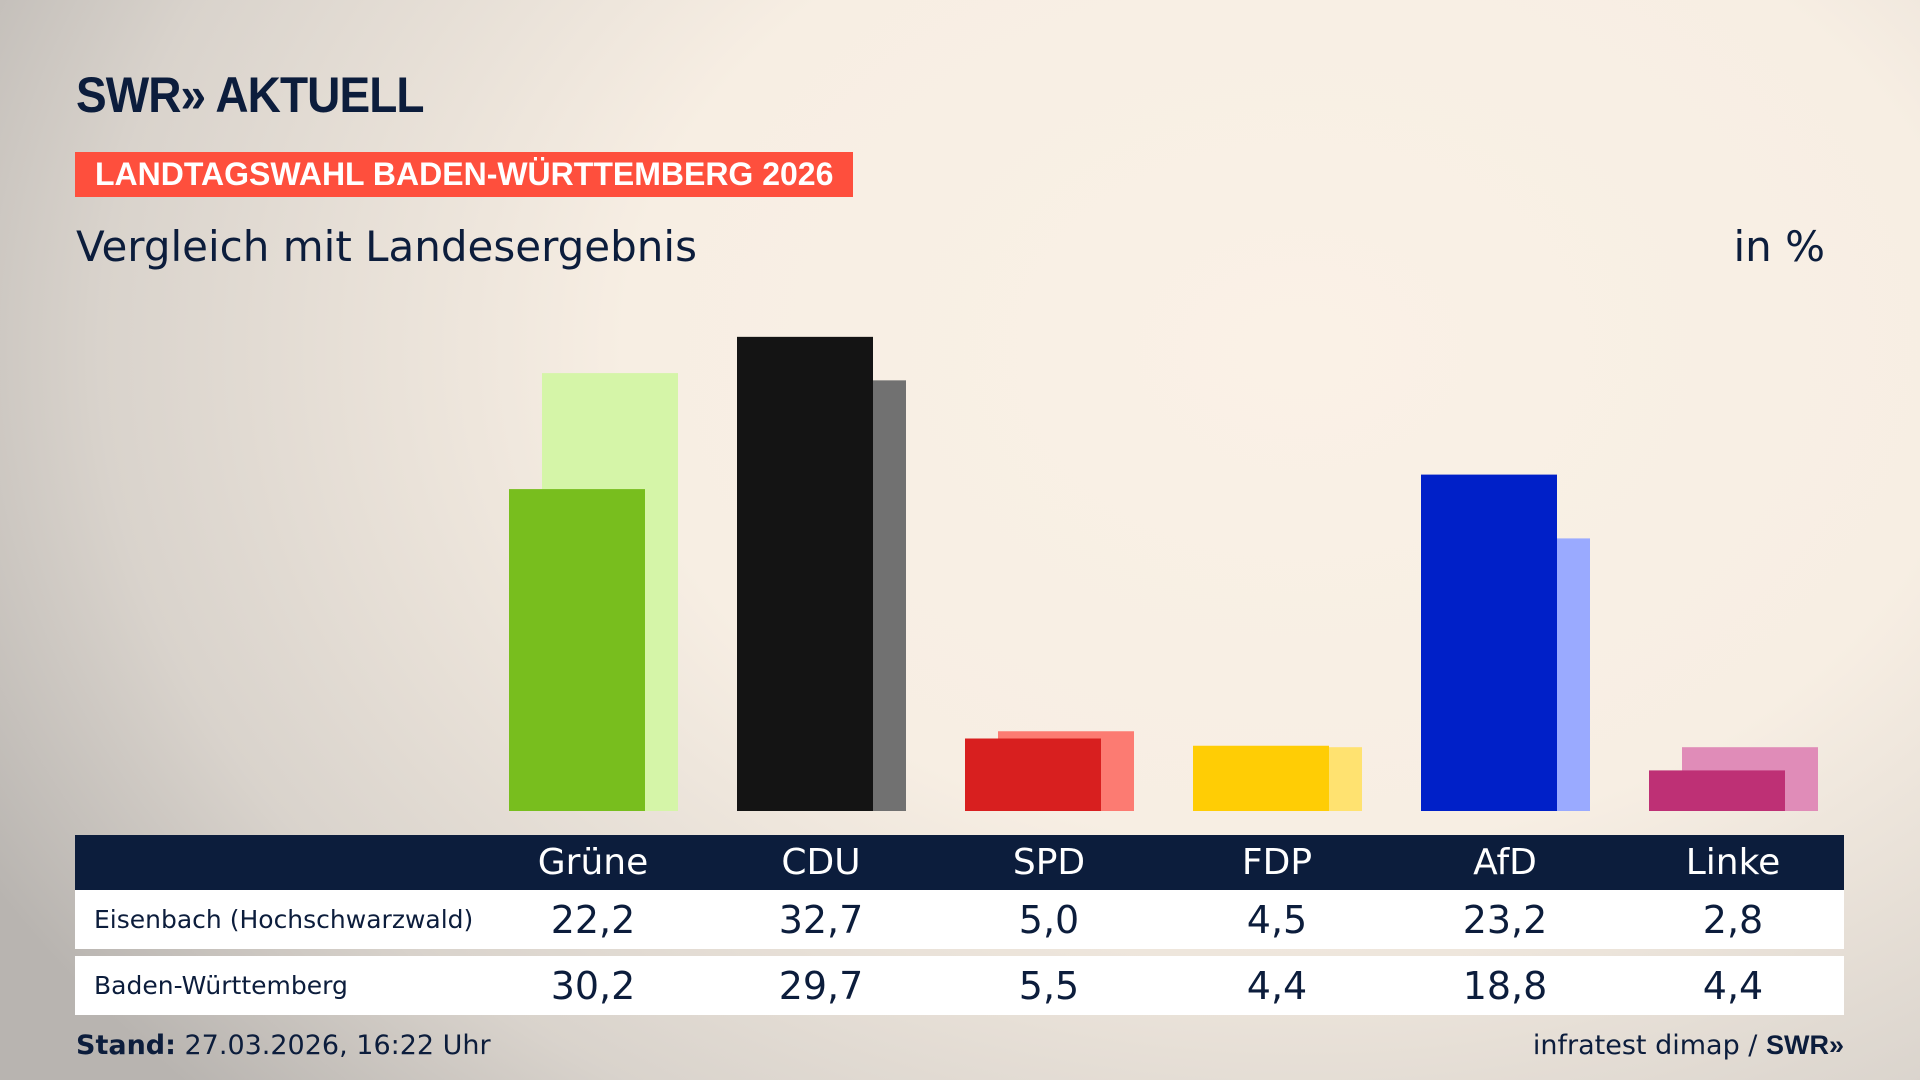 This screenshot has height=1080, width=1920. I want to click on row-label: Baden-Württemberg, so click(221, 985).